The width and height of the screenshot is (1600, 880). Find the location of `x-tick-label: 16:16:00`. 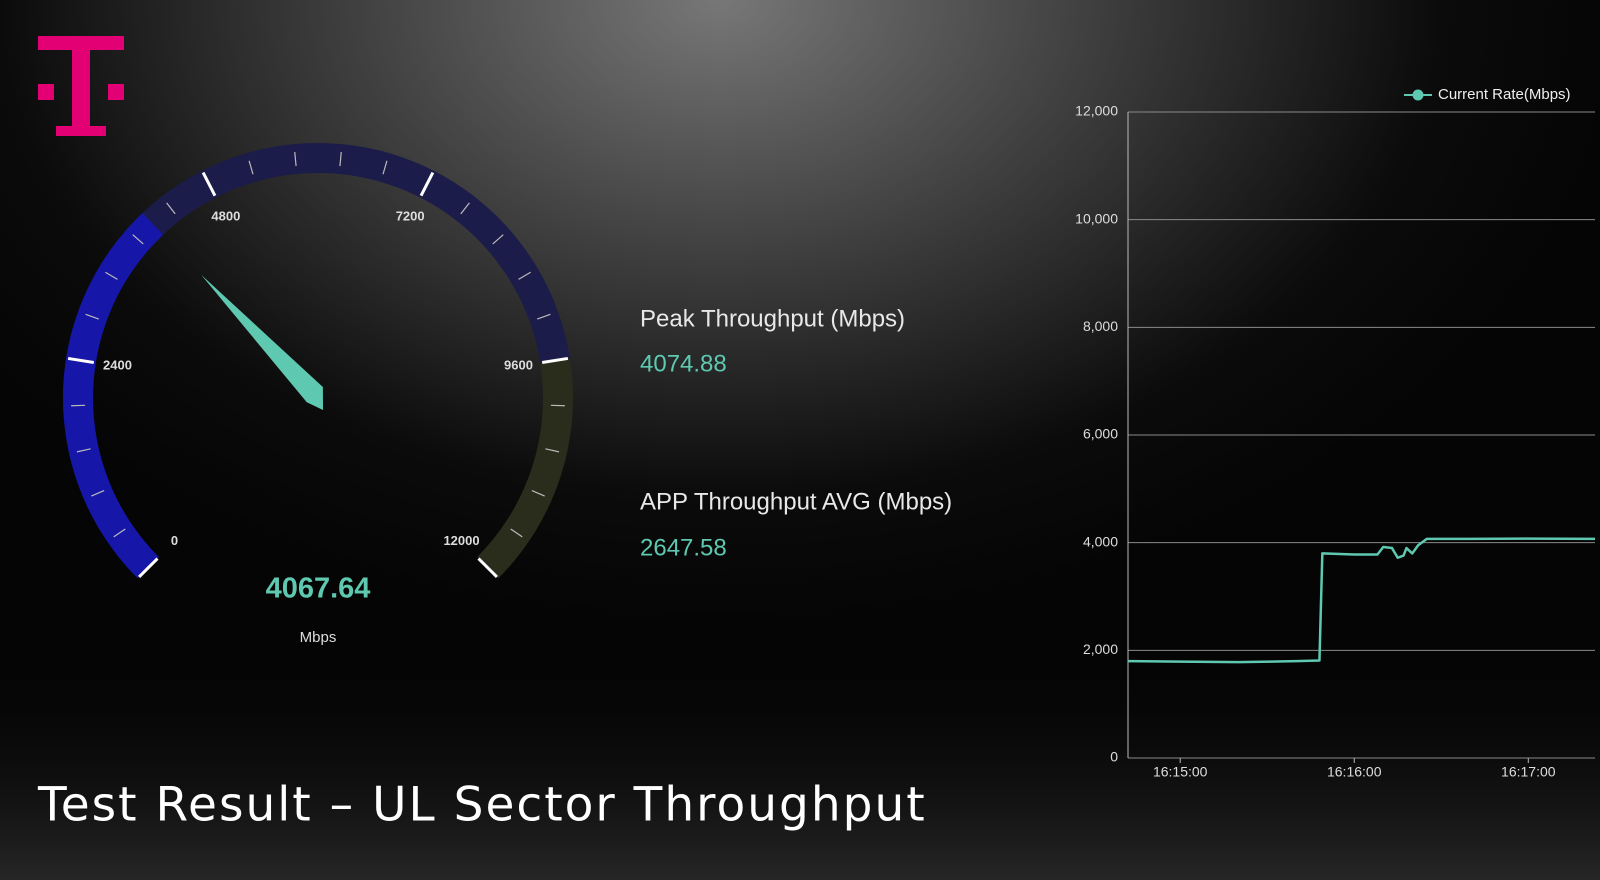

x-tick-label: 16:16:00 is located at coordinates (1354, 772).